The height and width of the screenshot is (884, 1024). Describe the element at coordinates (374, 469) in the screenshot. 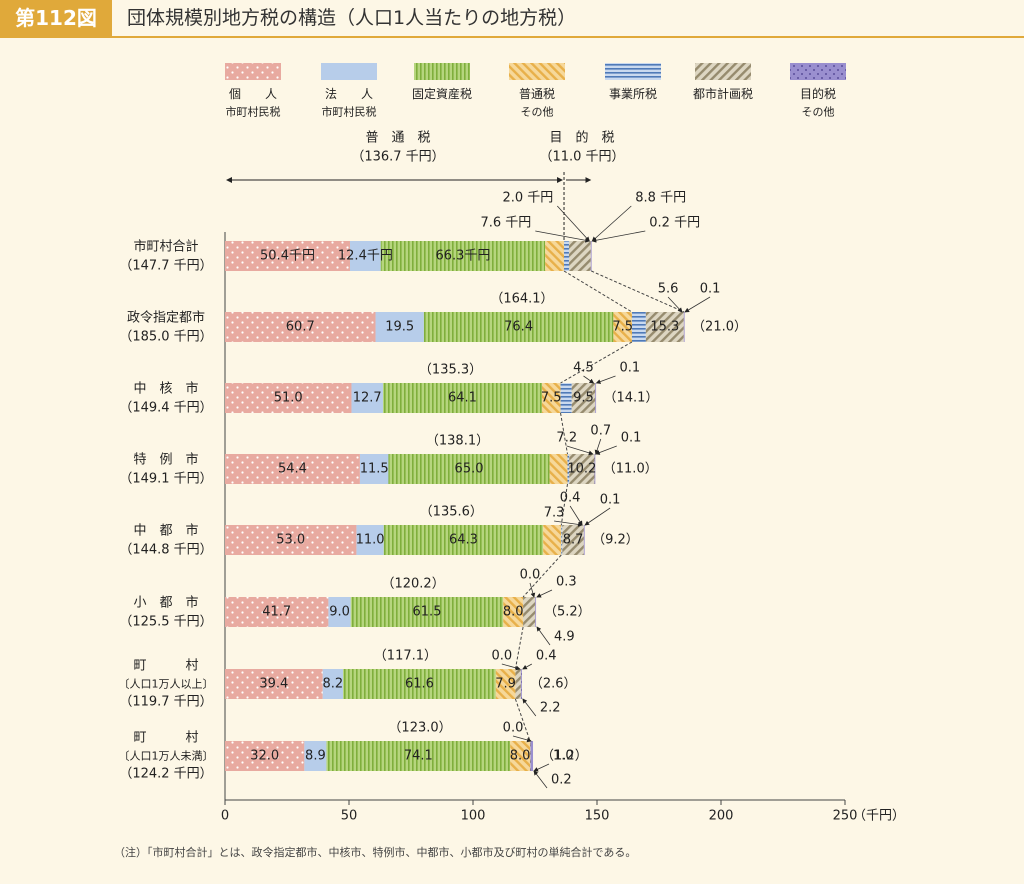

I see `data-label-corporate: 11.5` at that location.